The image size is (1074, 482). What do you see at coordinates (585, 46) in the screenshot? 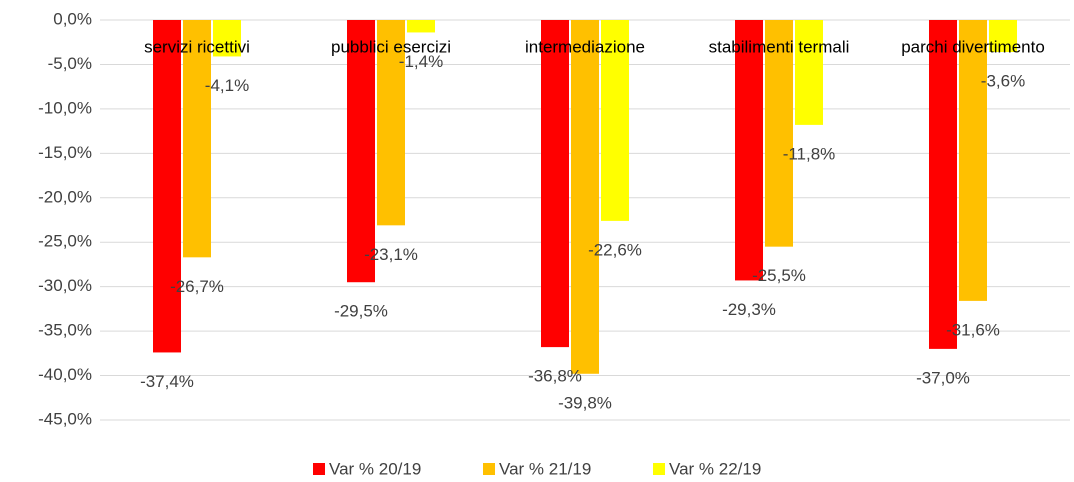
I see `category-label: intermediazione` at bounding box center [585, 46].